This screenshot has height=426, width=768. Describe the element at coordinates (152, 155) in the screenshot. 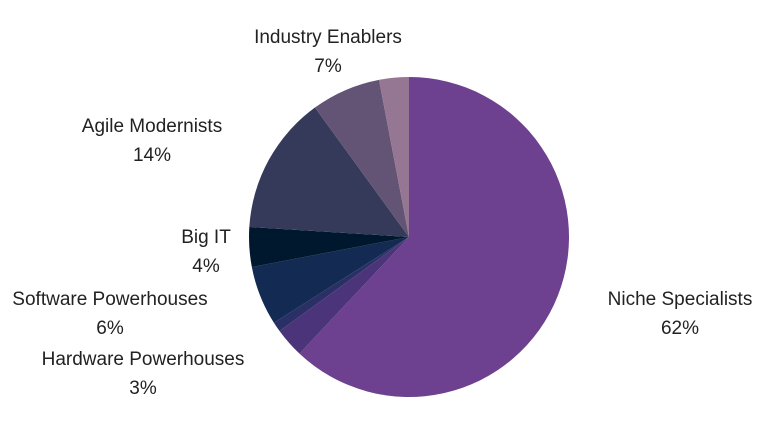

I see `slice-percent-agile-modernists: 14%` at that location.